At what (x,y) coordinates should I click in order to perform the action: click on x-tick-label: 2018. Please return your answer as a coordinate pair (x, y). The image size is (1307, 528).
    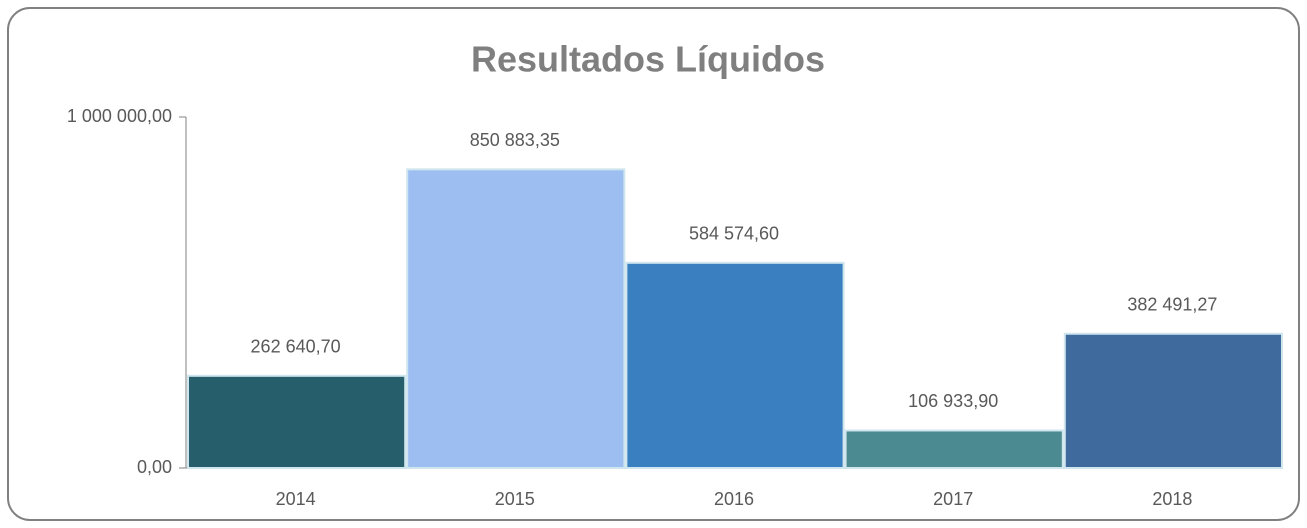
    Looking at the image, I should click on (1172, 499).